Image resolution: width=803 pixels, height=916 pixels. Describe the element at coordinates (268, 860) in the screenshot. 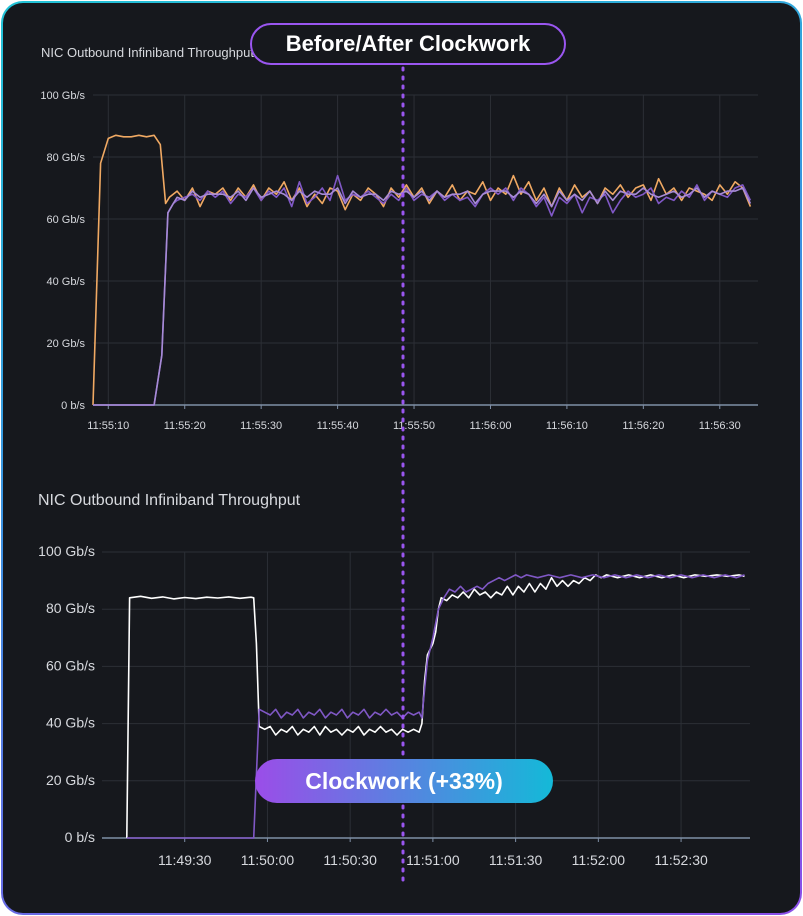

I see `bottom-xtick-label: 11:50:00` at that location.